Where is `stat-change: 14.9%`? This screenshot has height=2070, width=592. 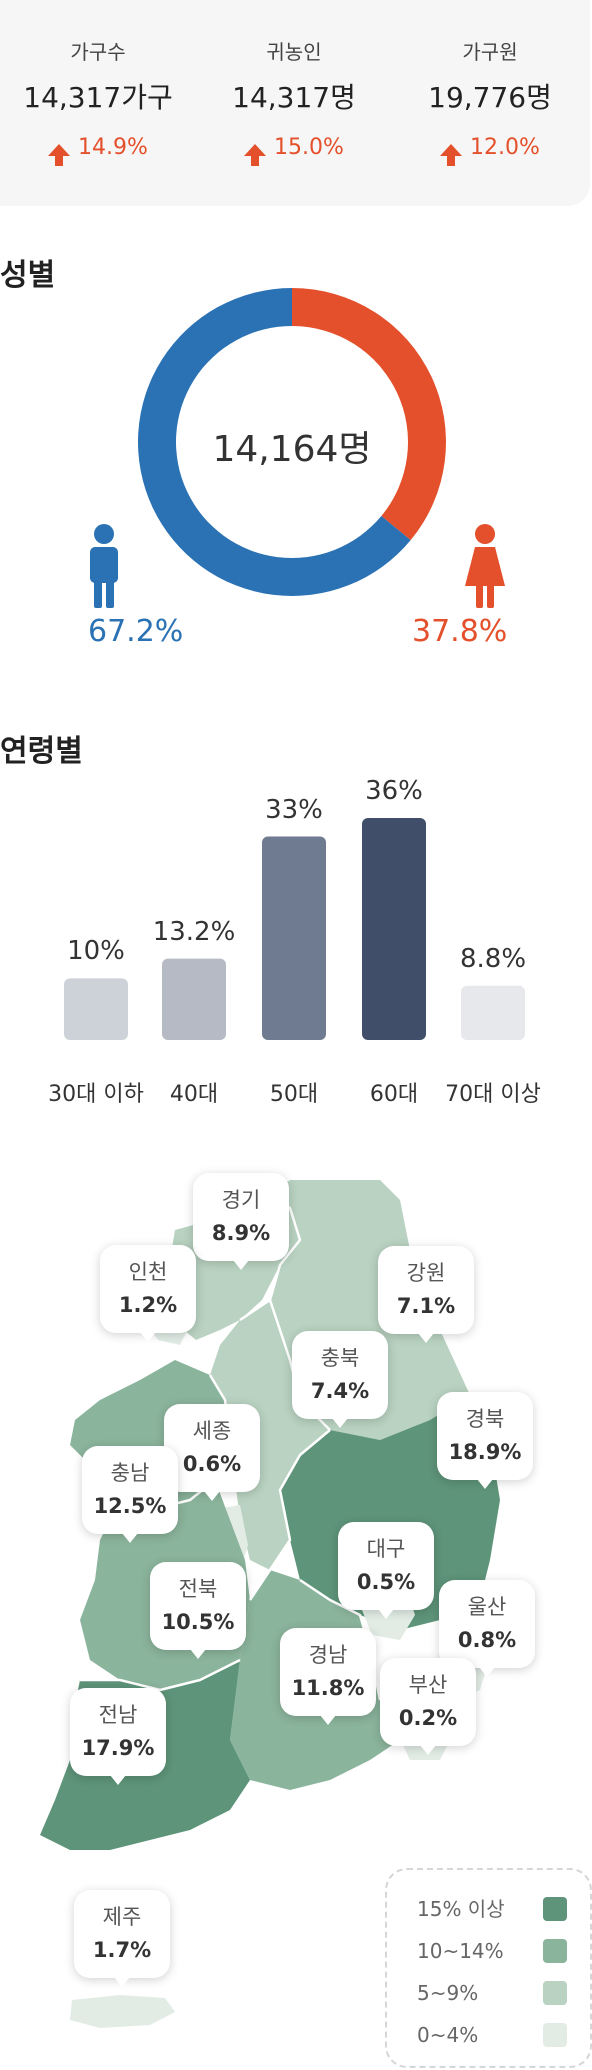 stat-change: 14.9% is located at coordinates (98, 149).